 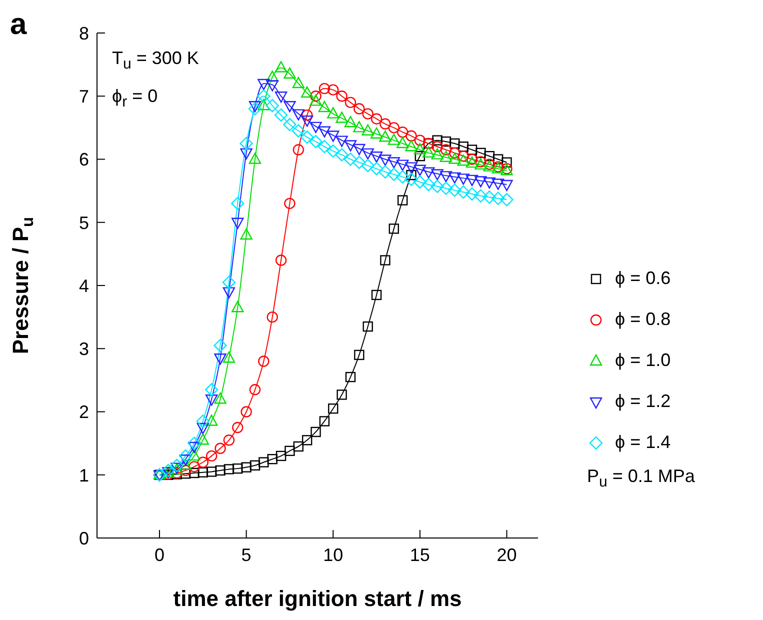 What do you see at coordinates (83, 412) in the screenshot?
I see `y-tick-label: 2` at bounding box center [83, 412].